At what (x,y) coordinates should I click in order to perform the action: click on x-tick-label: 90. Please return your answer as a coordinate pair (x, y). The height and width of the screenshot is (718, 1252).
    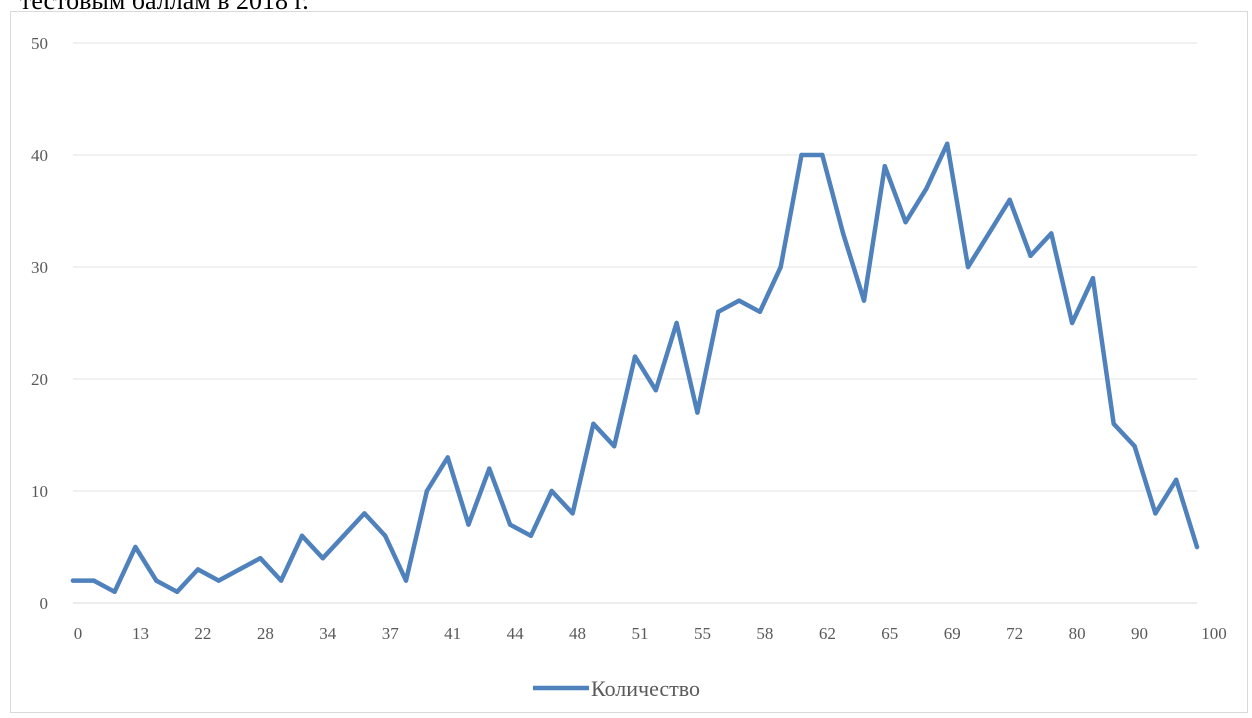
    Looking at the image, I should click on (1139, 633).